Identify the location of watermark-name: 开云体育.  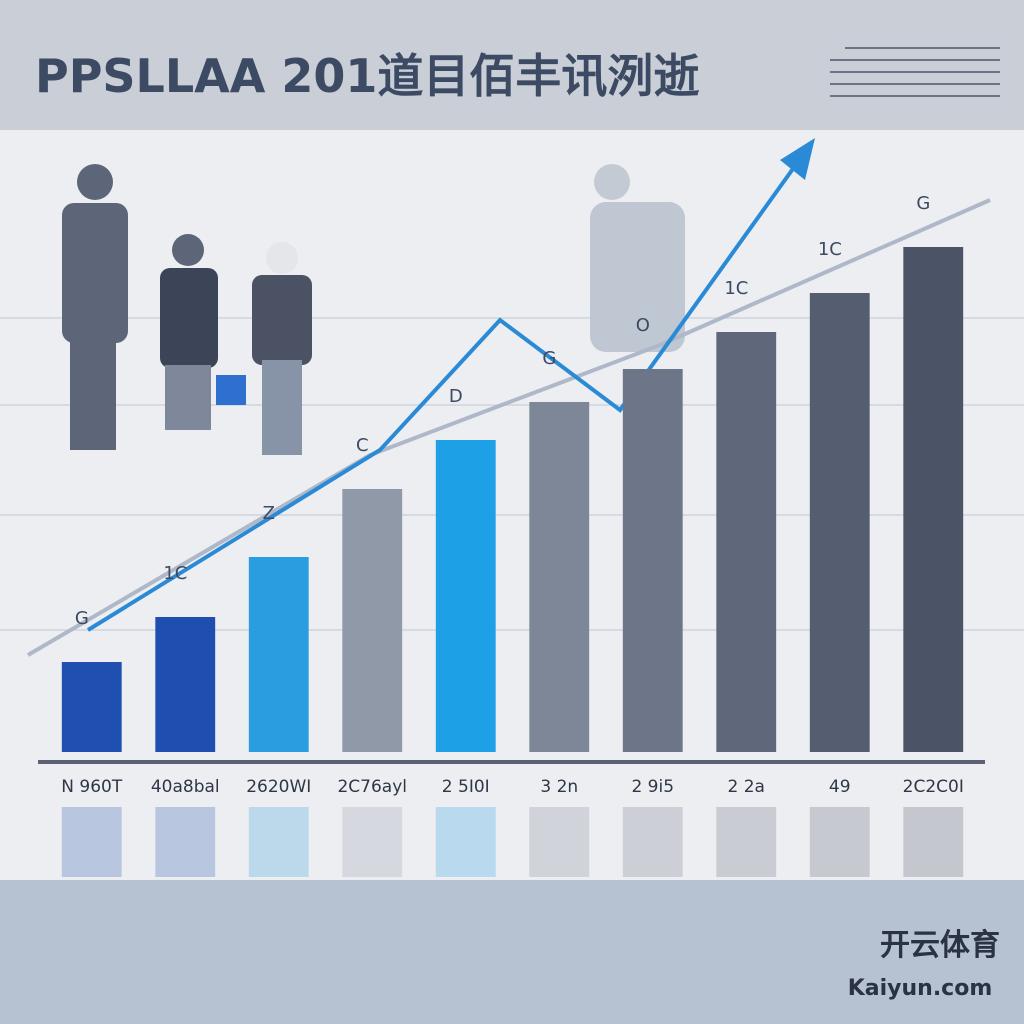
(940, 945).